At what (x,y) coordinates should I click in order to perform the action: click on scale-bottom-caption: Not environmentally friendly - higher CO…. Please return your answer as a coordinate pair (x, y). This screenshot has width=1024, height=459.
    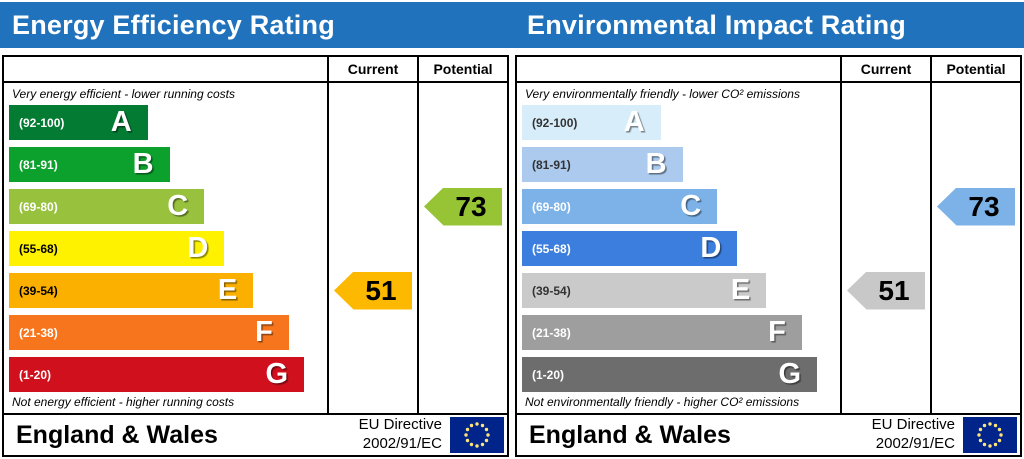
    Looking at the image, I should click on (662, 402).